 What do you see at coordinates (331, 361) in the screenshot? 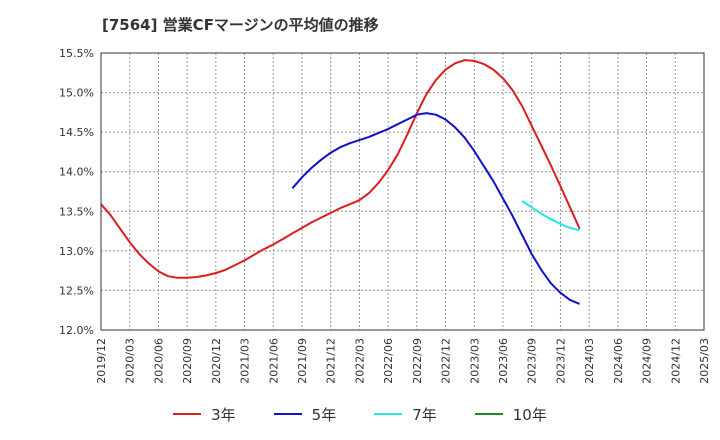
I see `x-tick-label: 2021/12` at bounding box center [331, 361].